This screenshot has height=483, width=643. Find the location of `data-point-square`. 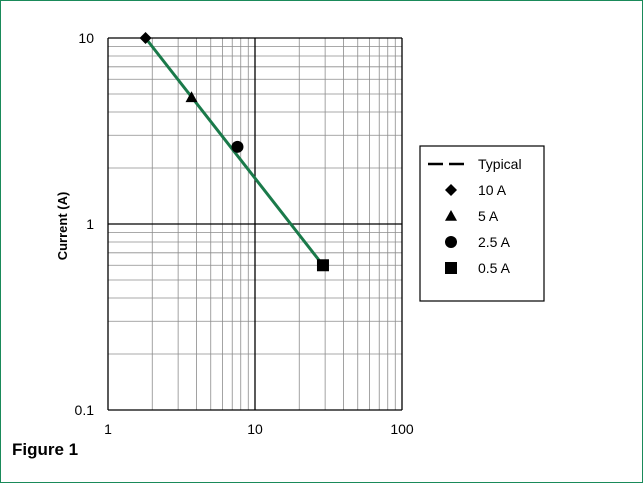

data-point-square is located at coordinates (322, 265).